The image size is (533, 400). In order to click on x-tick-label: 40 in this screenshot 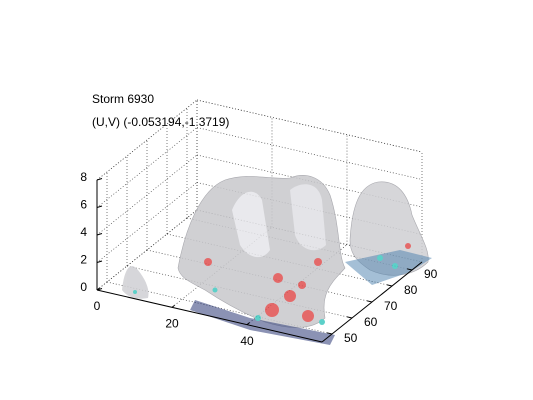, I will do `click(247, 341)`.